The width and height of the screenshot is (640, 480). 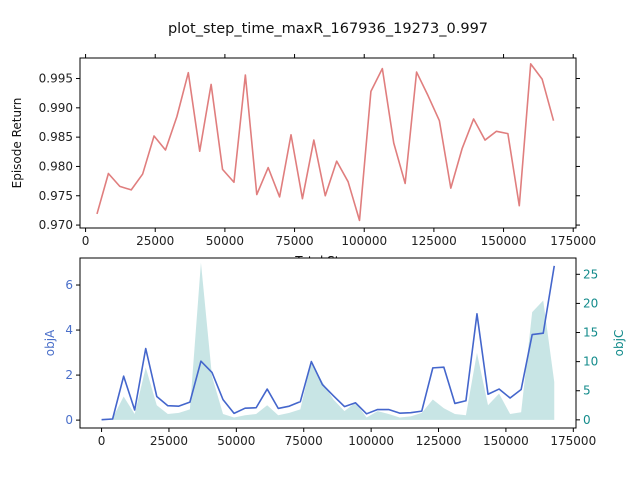 What do you see at coordinates (56, 225) in the screenshot?
I see `top-y-tick-label: 0.970` at bounding box center [56, 225].